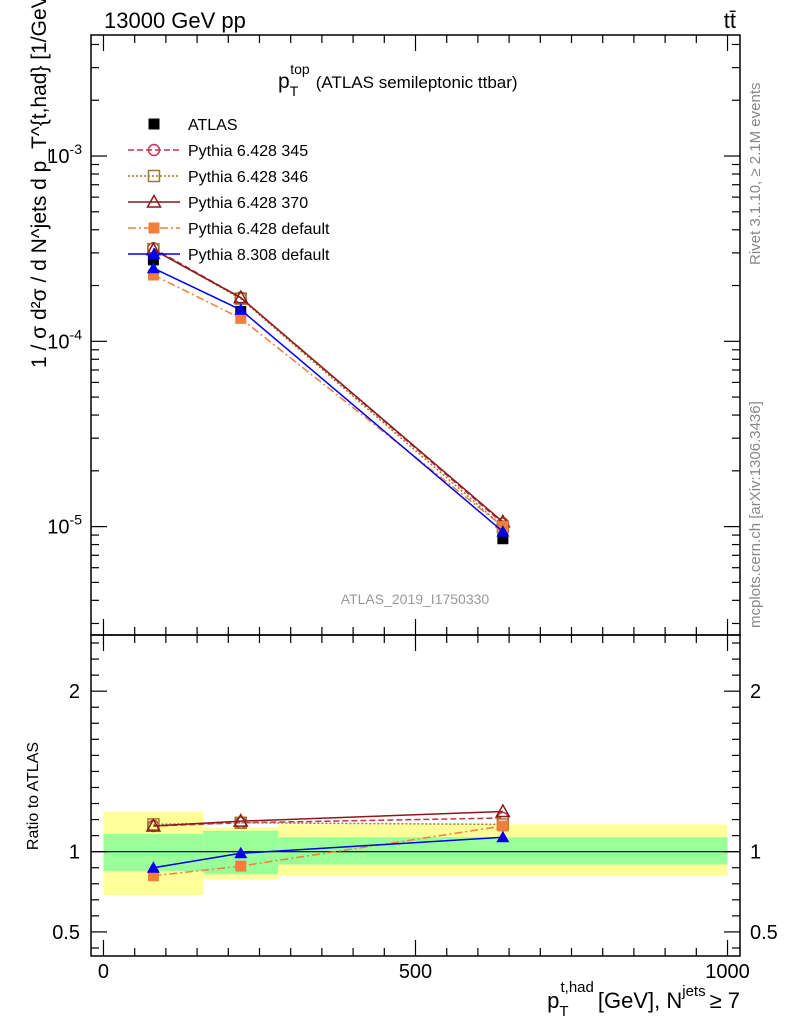 This screenshot has width=786, height=1024. I want to click on plot-title-main: p, so click(284, 81).